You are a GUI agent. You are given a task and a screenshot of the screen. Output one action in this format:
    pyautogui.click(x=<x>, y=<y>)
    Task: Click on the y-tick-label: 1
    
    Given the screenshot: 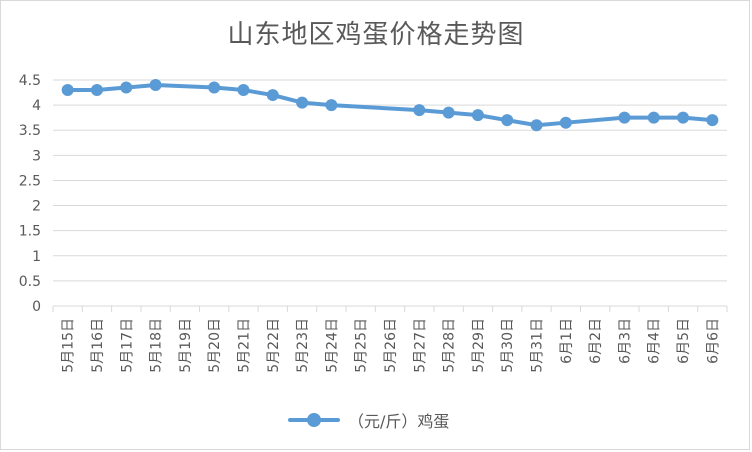 What is the action you would take?
    pyautogui.click(x=36, y=257)
    